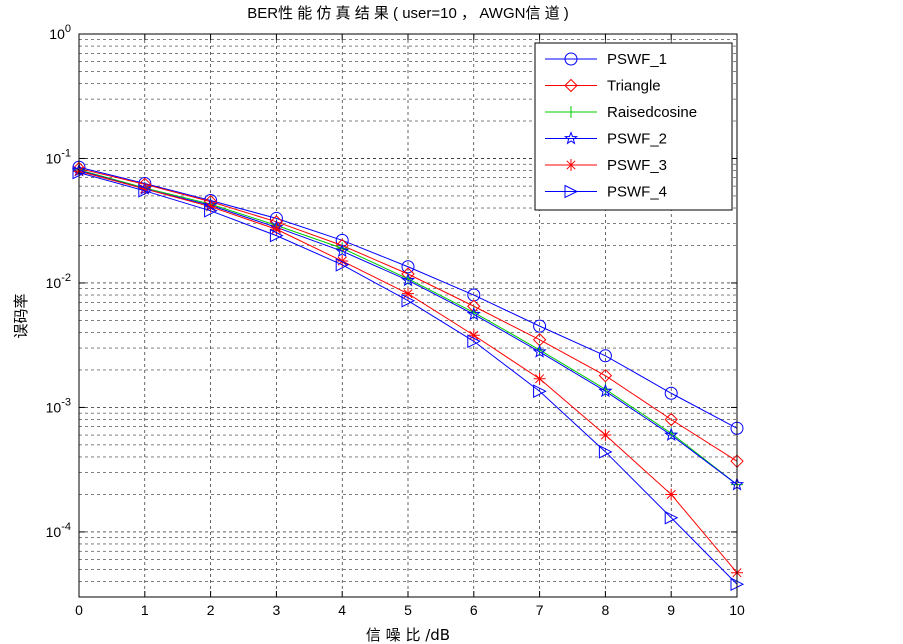 The width and height of the screenshot is (903, 644). Describe the element at coordinates (277, 610) in the screenshot. I see `x-tick-label: 3` at that location.